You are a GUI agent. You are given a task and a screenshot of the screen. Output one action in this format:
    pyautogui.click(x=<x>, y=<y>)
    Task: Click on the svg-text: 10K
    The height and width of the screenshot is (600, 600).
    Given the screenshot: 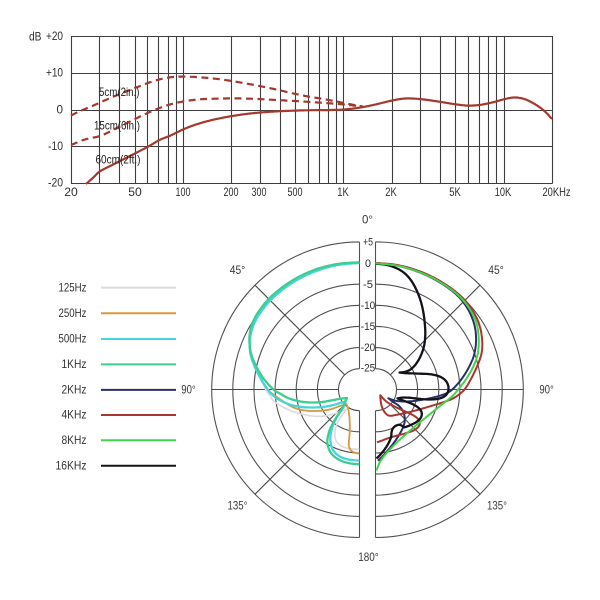 What is the action you would take?
    pyautogui.click(x=503, y=192)
    